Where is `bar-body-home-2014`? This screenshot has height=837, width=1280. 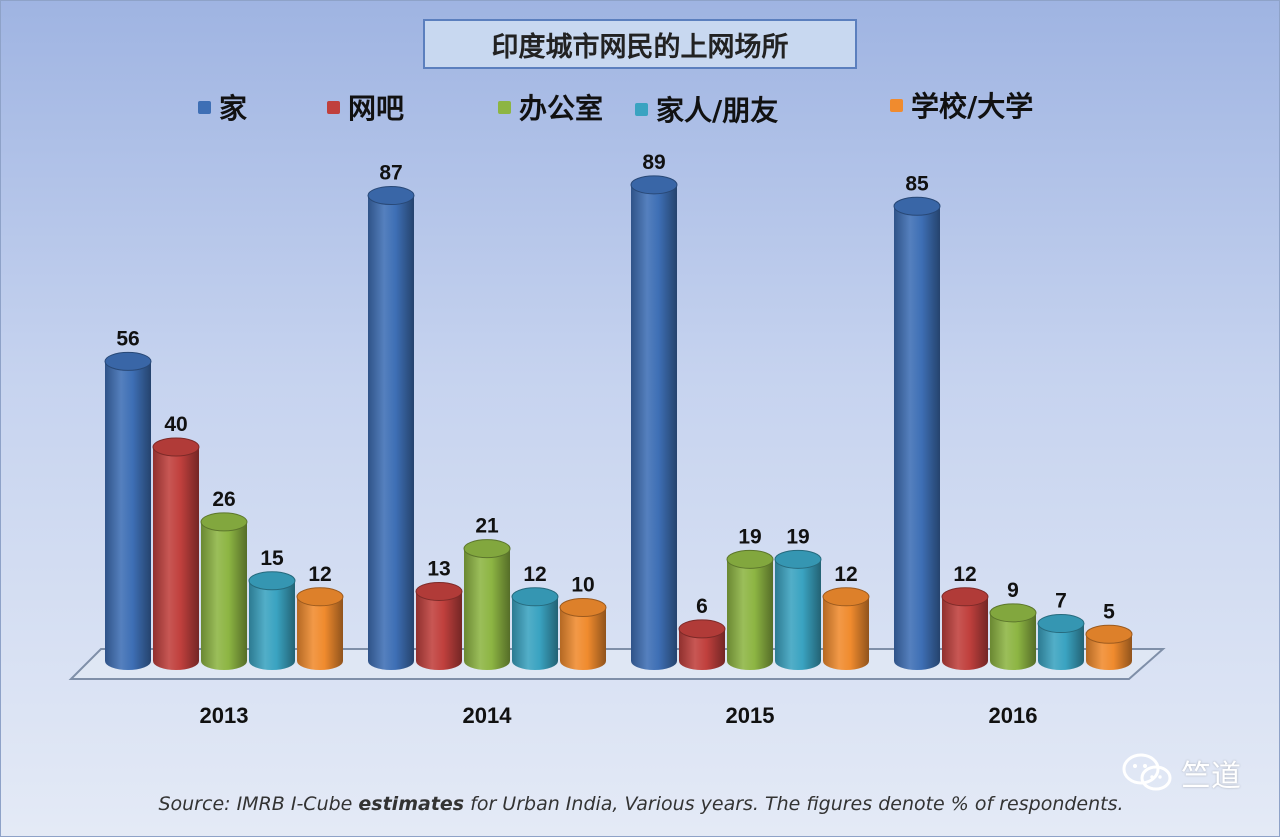 bar-body-home-2014 is located at coordinates (391, 433).